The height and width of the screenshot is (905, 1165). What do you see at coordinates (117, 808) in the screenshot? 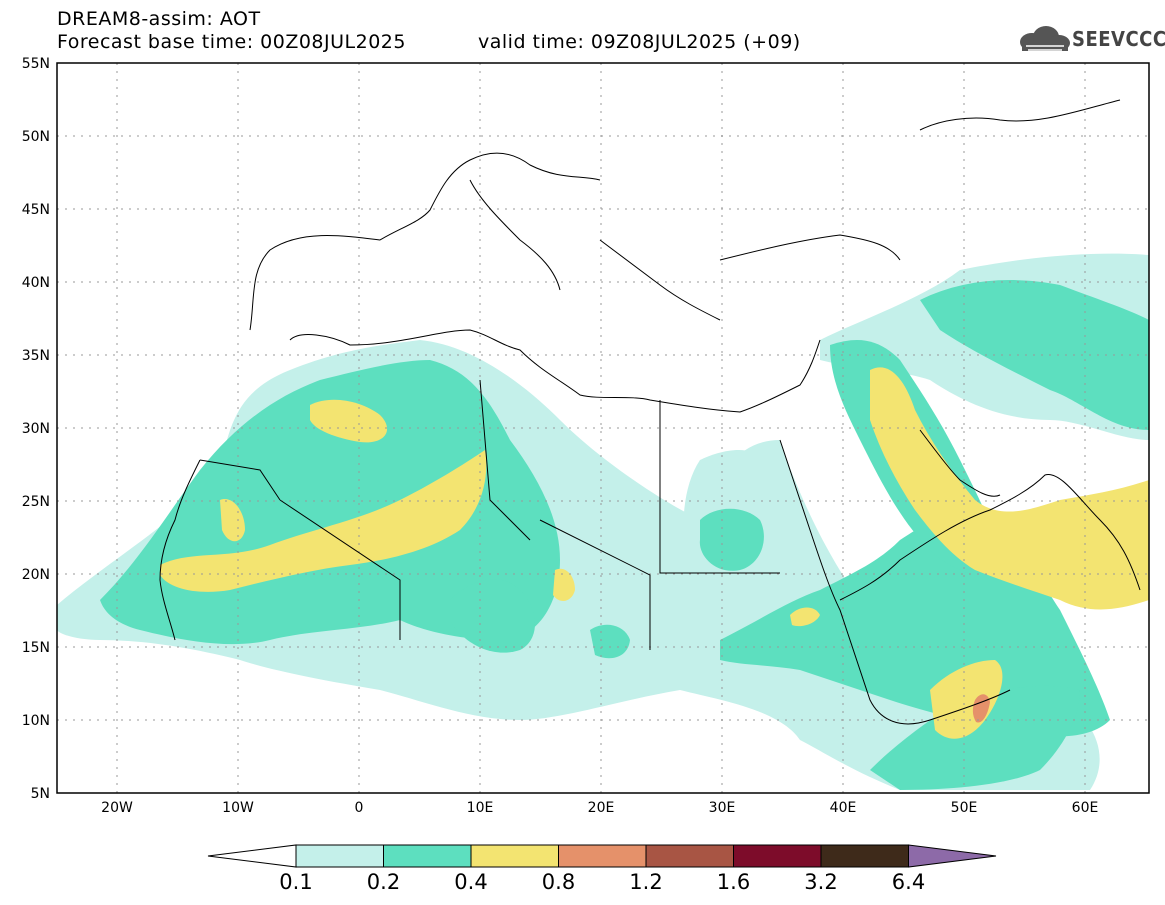
I see `lon-label: 20W` at bounding box center [117, 808].